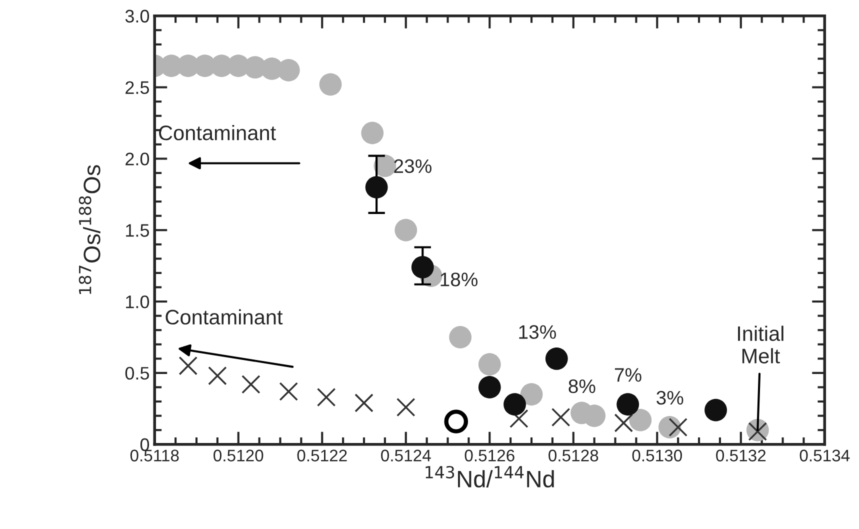 The height and width of the screenshot is (529, 859). I want to click on annotation: 8%, so click(582, 386).